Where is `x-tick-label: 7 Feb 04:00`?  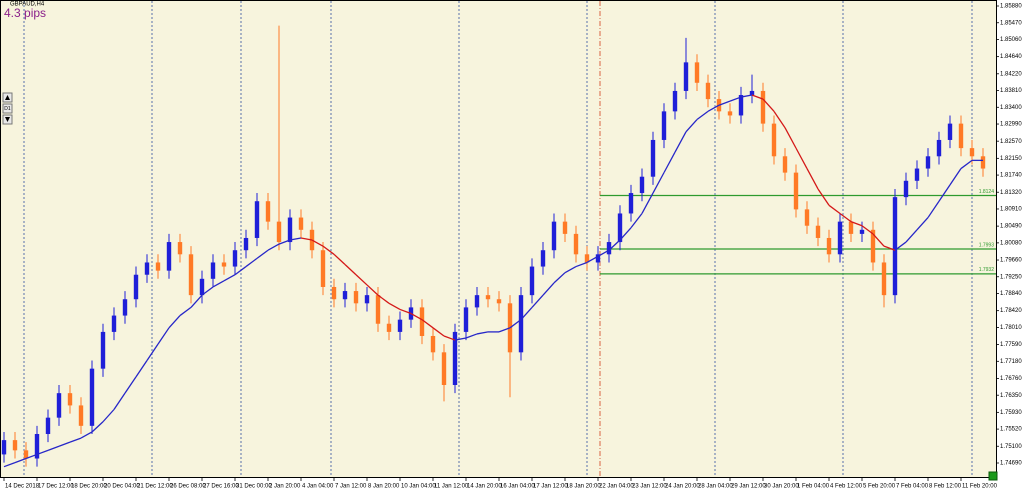
x-tick-label: 7 Feb 04:00 is located at coordinates (912, 487).